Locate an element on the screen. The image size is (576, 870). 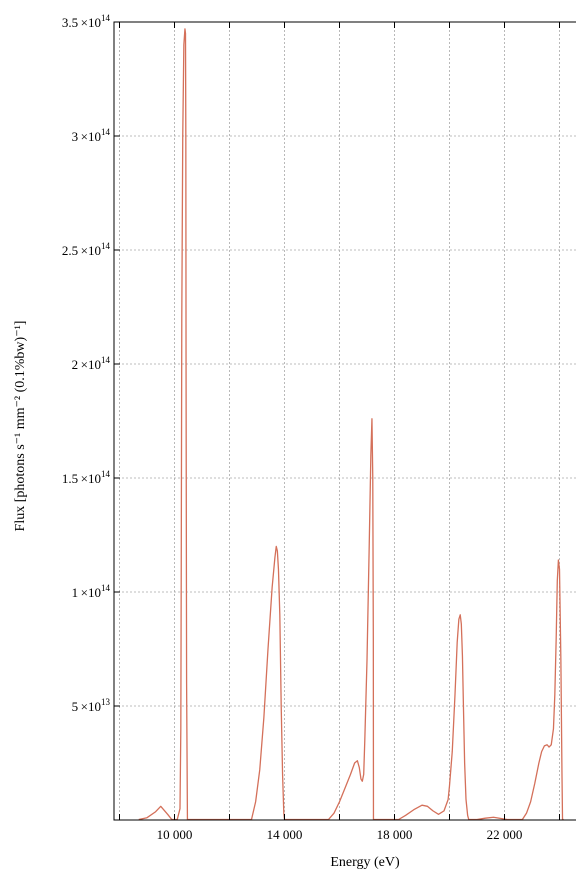
x-tick-label: 18 000 is located at coordinates (395, 834).